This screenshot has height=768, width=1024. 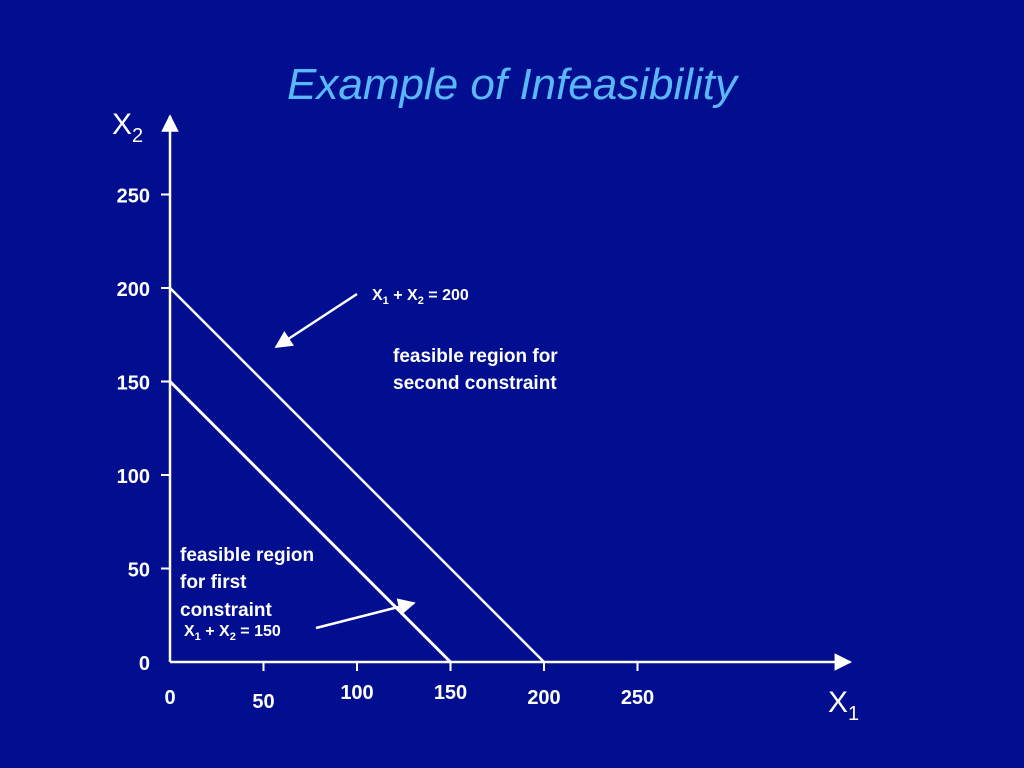 I want to click on y-tick-label-200: 200, so click(x=133, y=290).